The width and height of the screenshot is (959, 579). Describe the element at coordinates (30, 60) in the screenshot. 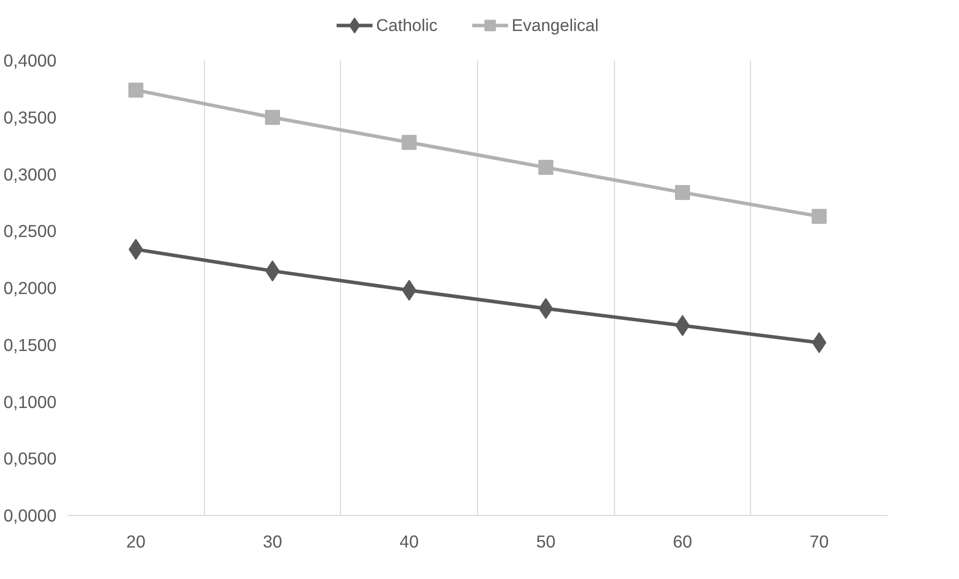

I see `y-tick-label: 0,4000` at that location.